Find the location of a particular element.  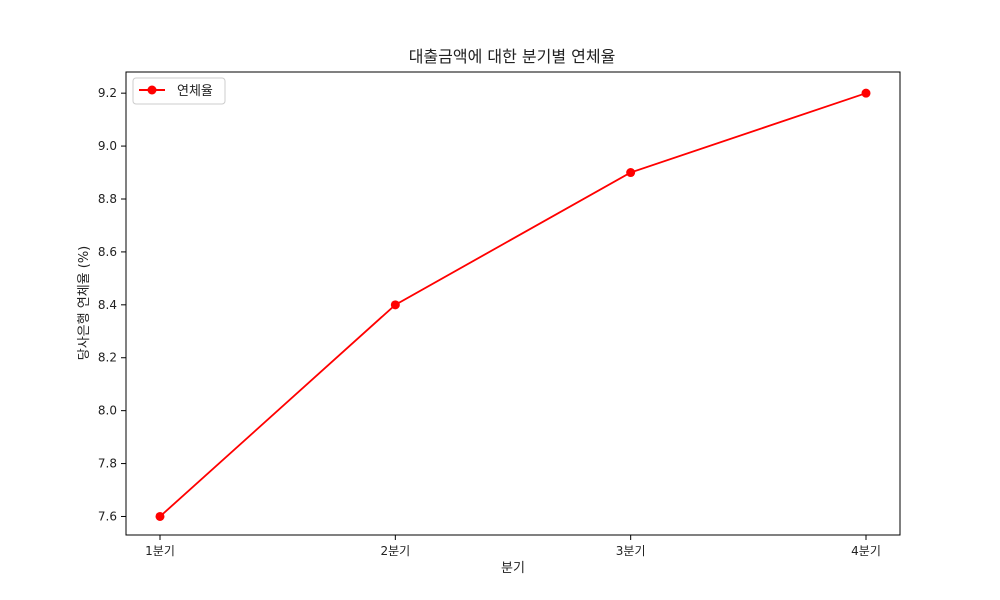

y-tick-label: 8.4 is located at coordinates (107, 305).